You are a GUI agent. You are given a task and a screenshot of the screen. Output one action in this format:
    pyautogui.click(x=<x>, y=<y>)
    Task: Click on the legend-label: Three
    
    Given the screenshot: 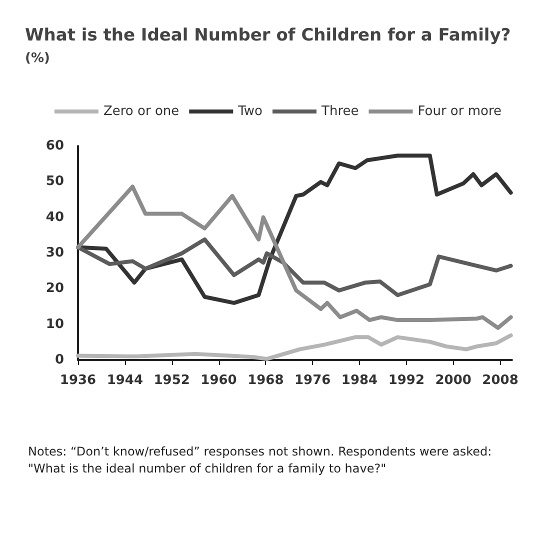 What is the action you would take?
    pyautogui.click(x=339, y=111)
    